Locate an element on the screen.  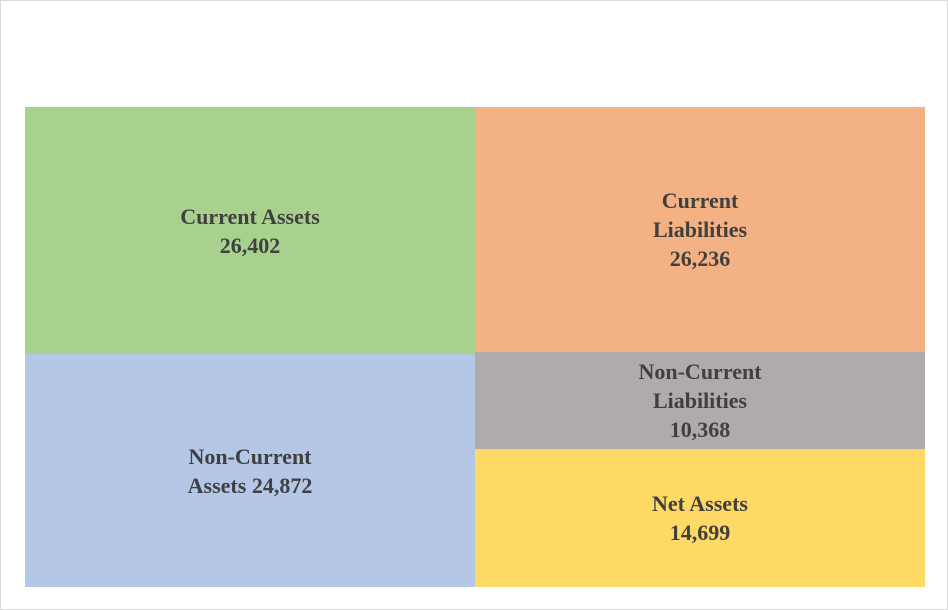
treemap-tile-non-current-liabilities: Non-Current Liabilities 10,368 is located at coordinates (700, 400).